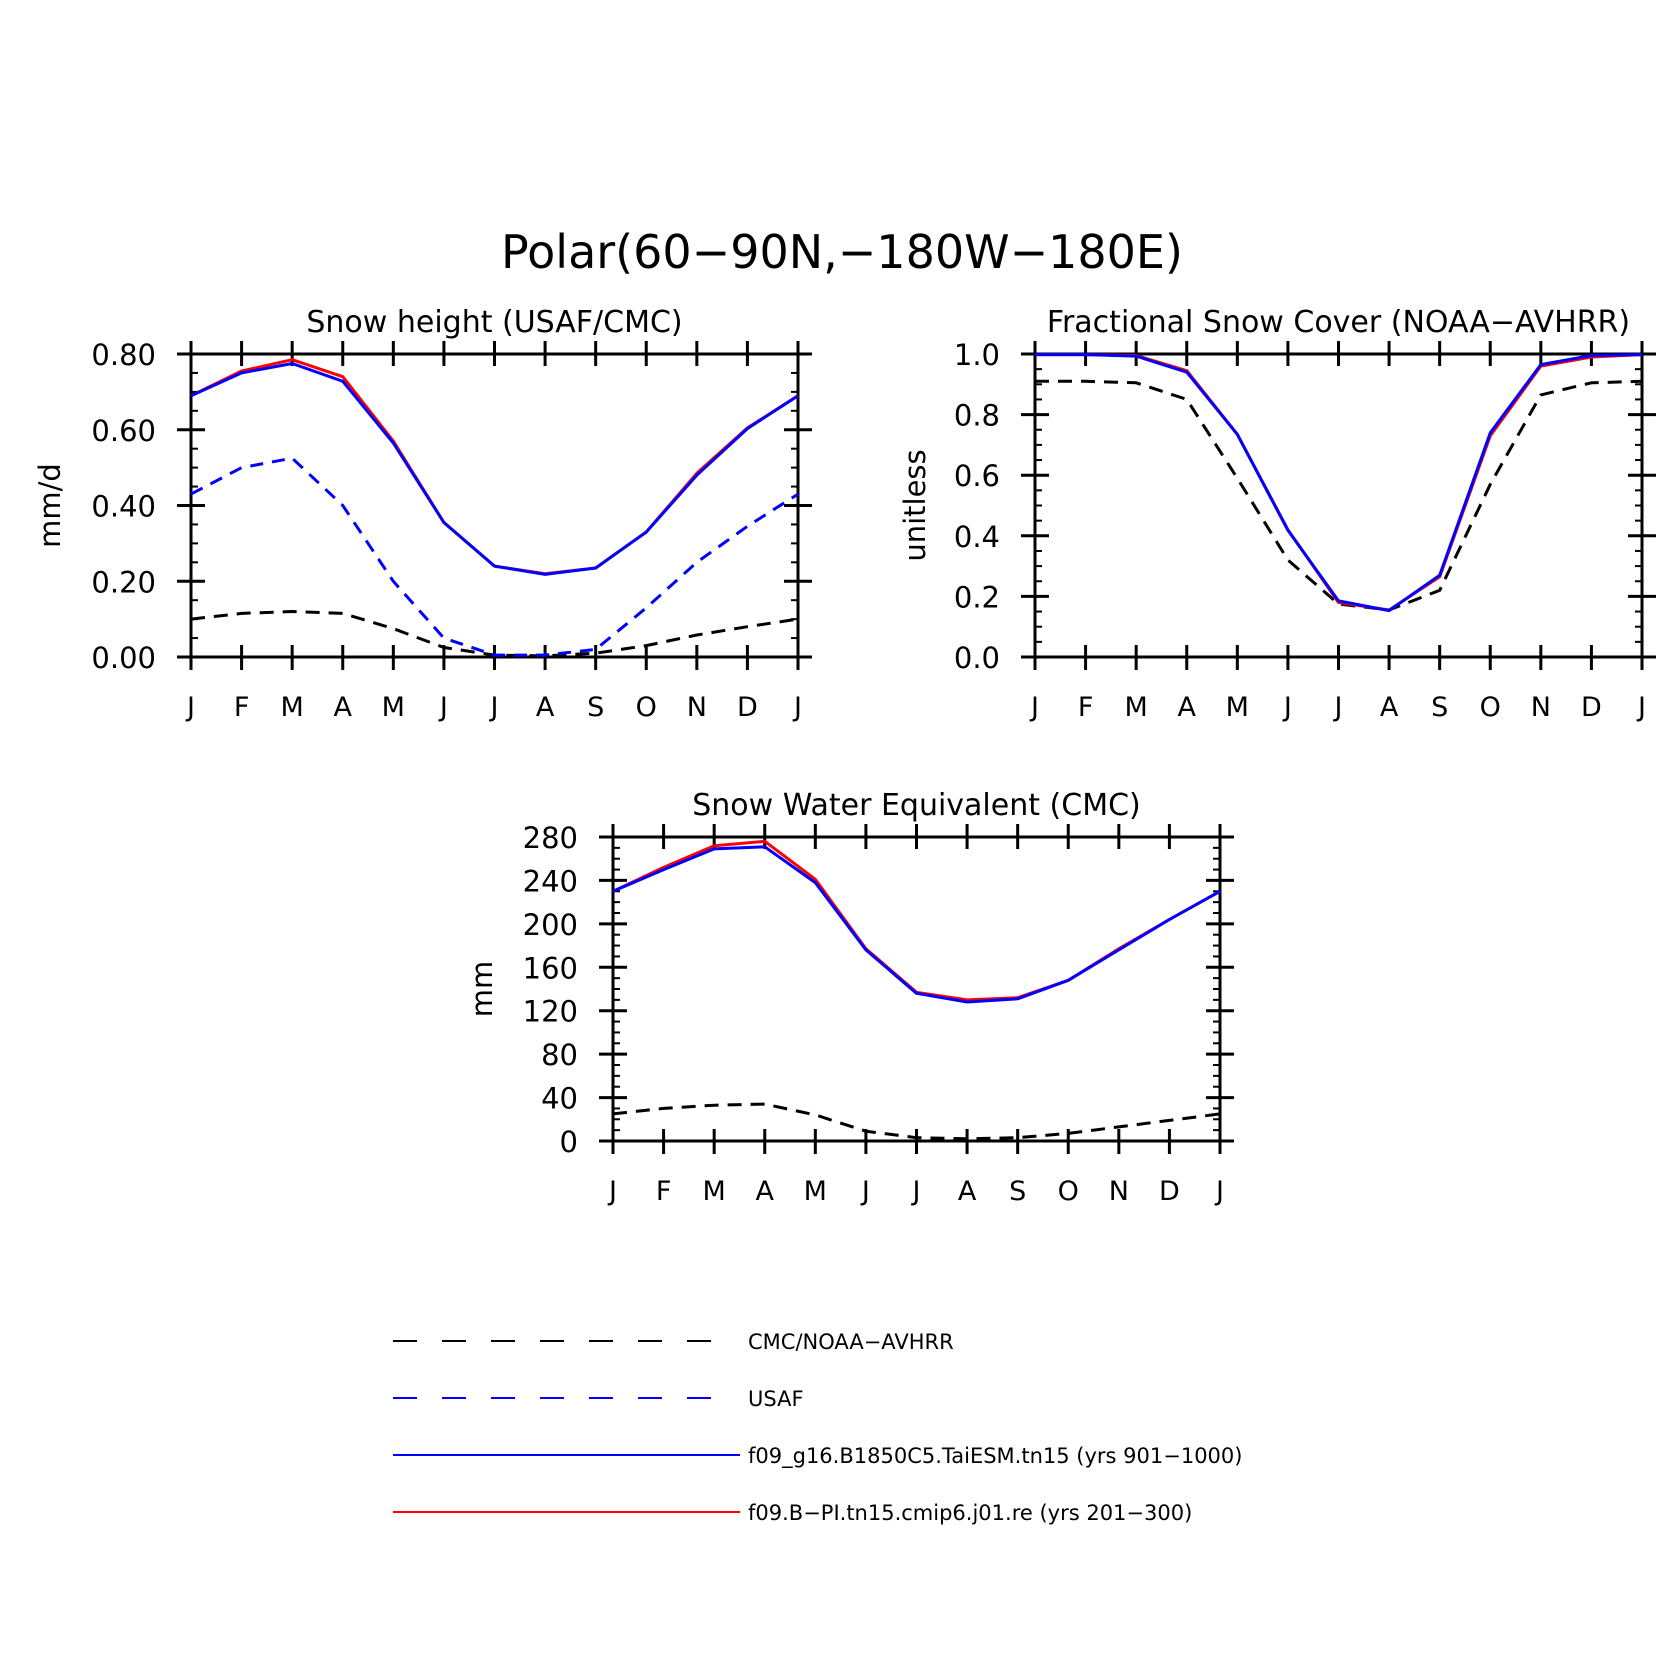  What do you see at coordinates (123, 658) in the screenshot?
I see `y-tick-label: 0.00` at bounding box center [123, 658].